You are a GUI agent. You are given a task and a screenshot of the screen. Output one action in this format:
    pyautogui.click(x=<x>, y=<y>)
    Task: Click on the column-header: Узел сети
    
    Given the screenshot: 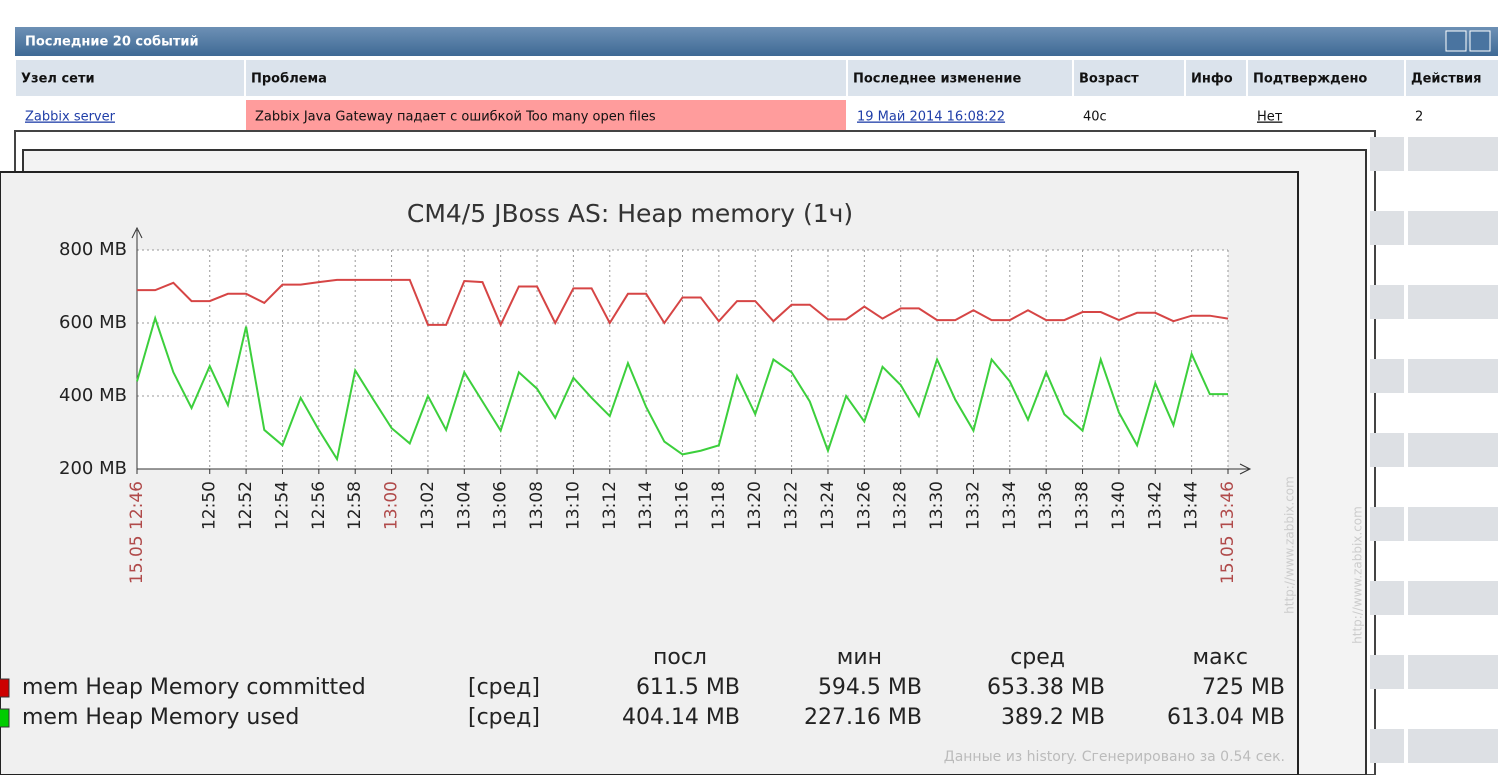 What is the action you would take?
    pyautogui.click(x=58, y=79)
    